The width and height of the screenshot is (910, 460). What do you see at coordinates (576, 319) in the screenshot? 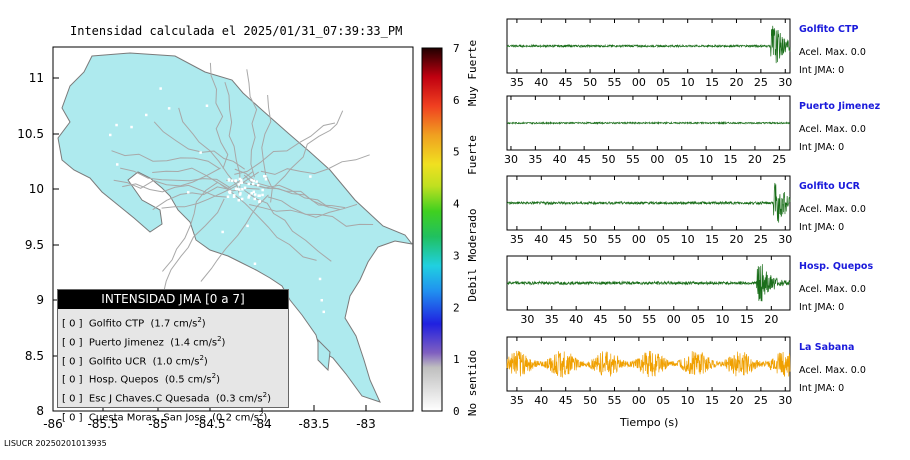
I see `trace-tick-label: 40` at bounding box center [576, 319].